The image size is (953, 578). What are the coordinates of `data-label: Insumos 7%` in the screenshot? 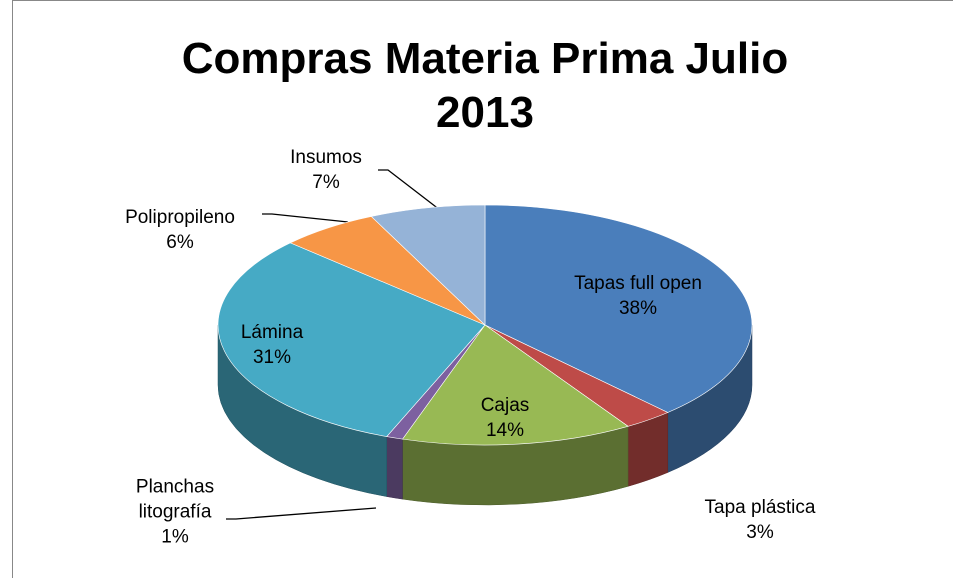 It's located at (326, 170).